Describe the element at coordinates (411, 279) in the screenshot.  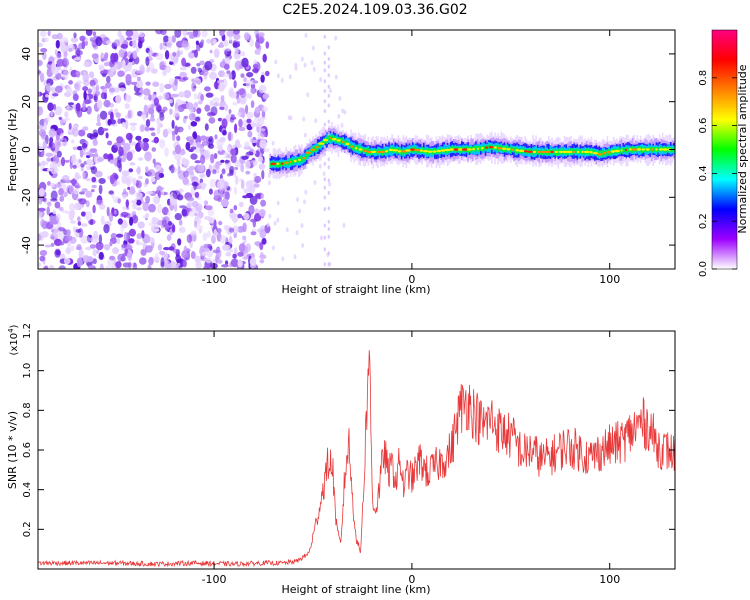
I see `x-tick-label: 0` at that location.